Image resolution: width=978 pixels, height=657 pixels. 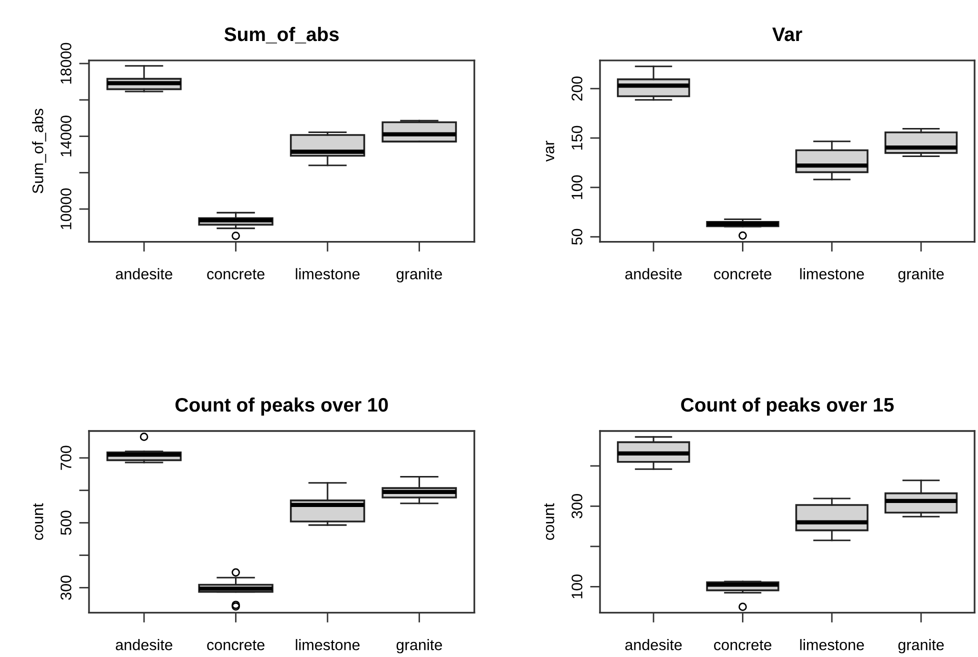 I want to click on y-tick-label: 500, so click(x=66, y=522).